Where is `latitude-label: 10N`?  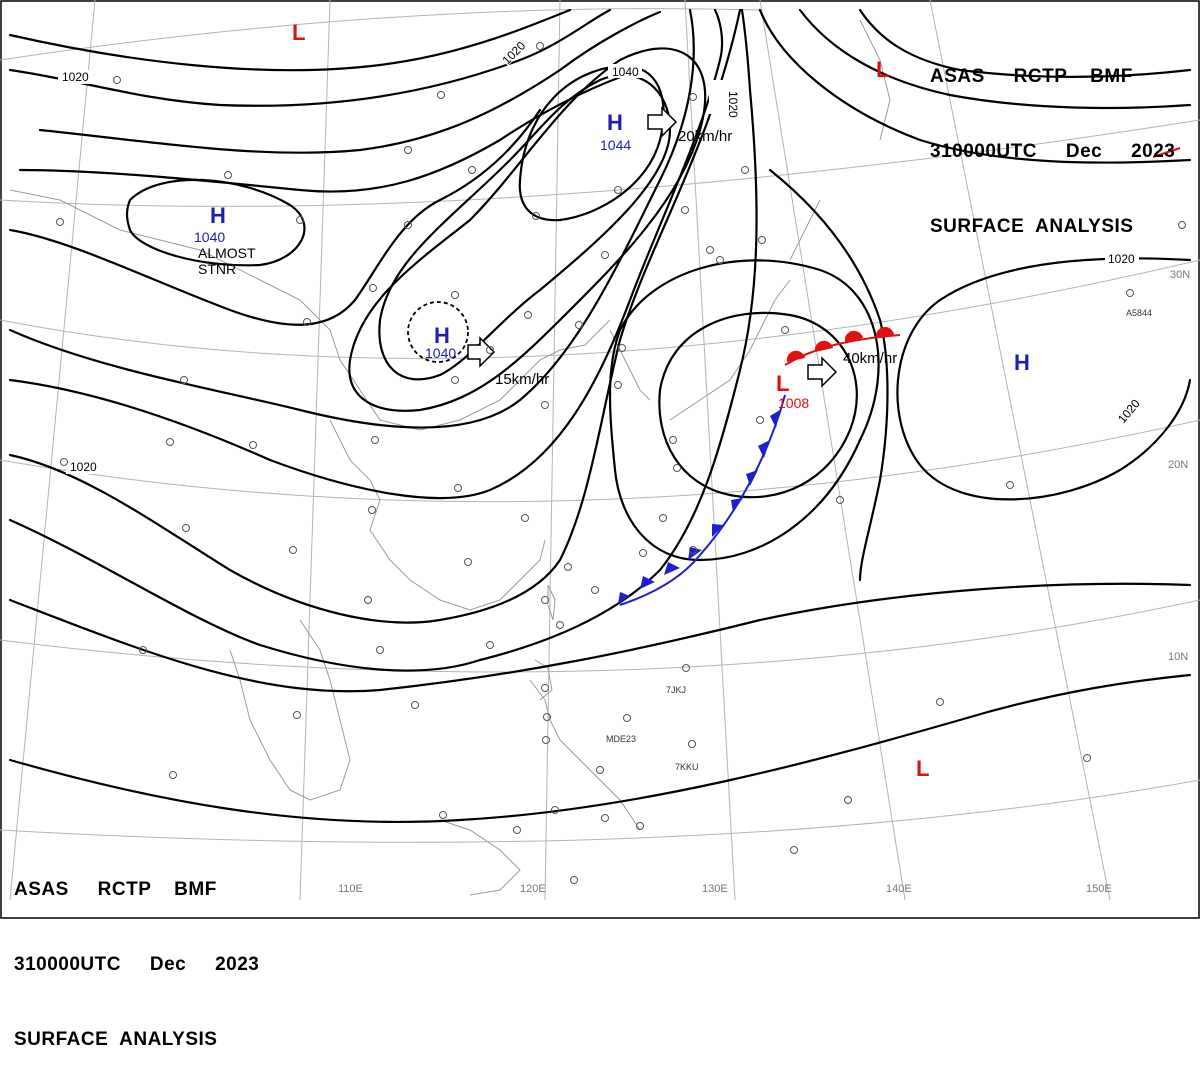 latitude-label: 10N is located at coordinates (1178, 657).